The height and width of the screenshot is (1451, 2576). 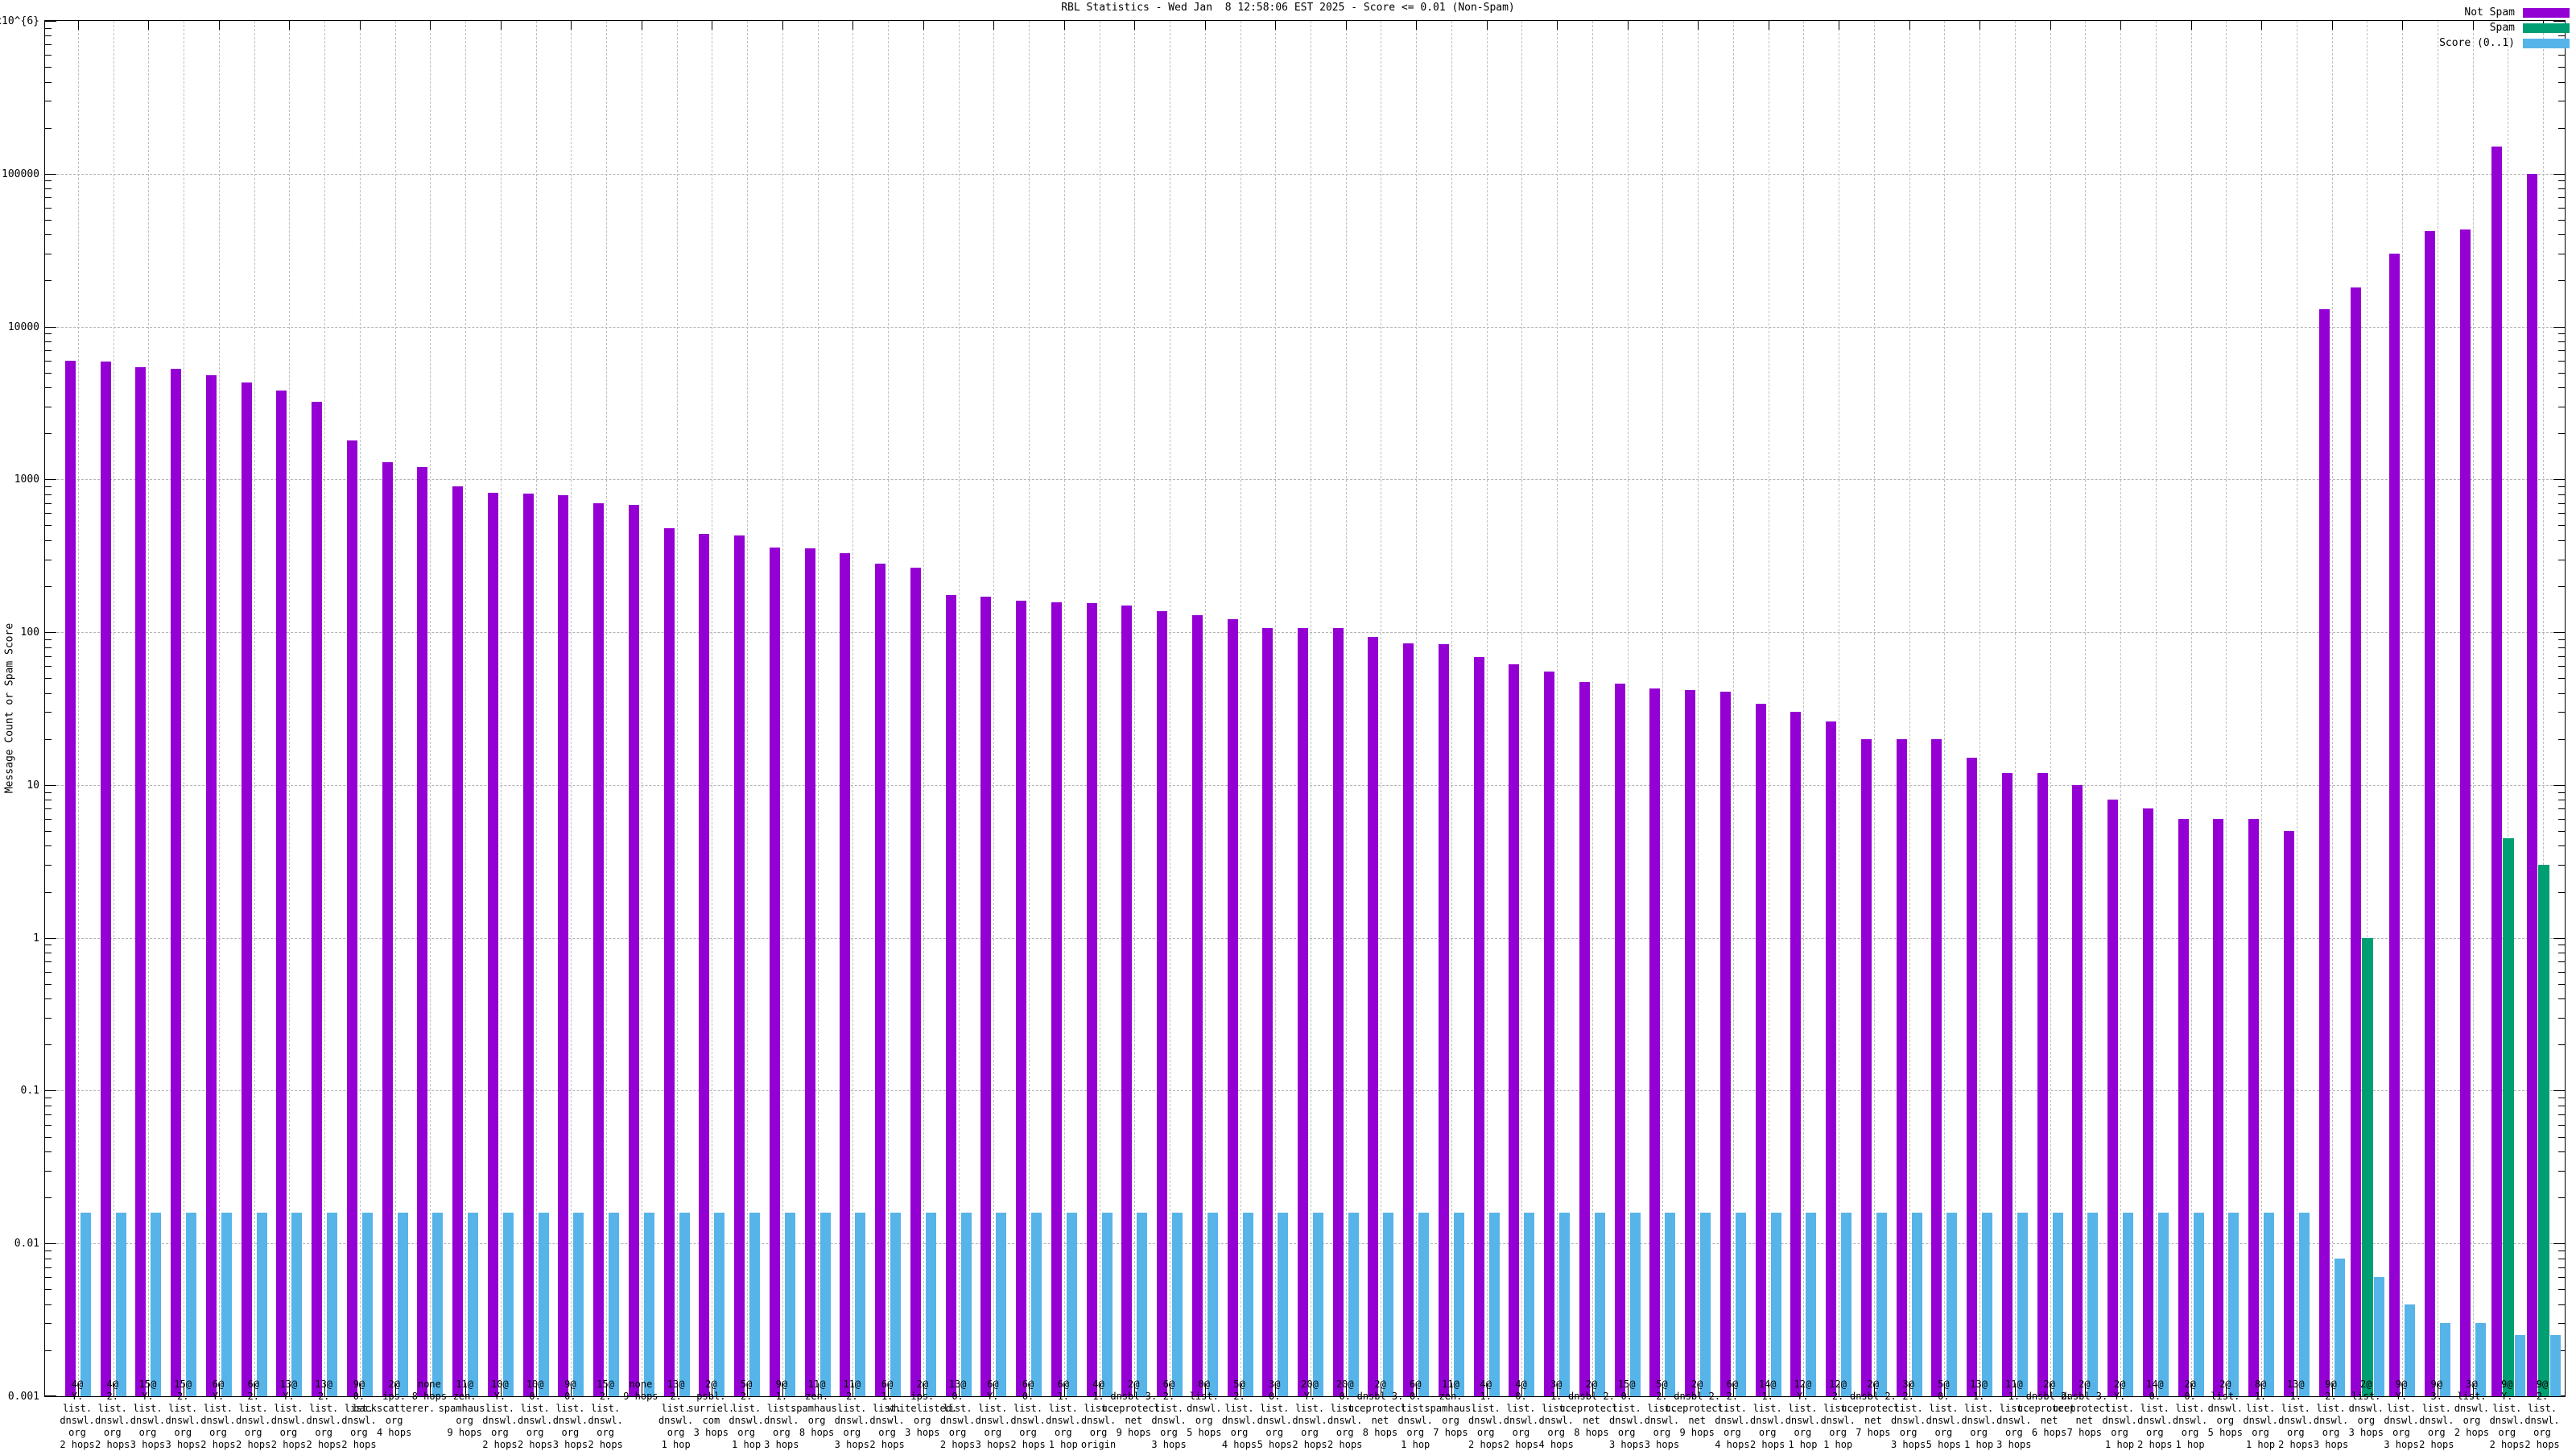 I want to click on x-category-label: 9@ Y. list. dnswl. org 3 hops, so click(x=2401, y=1414).